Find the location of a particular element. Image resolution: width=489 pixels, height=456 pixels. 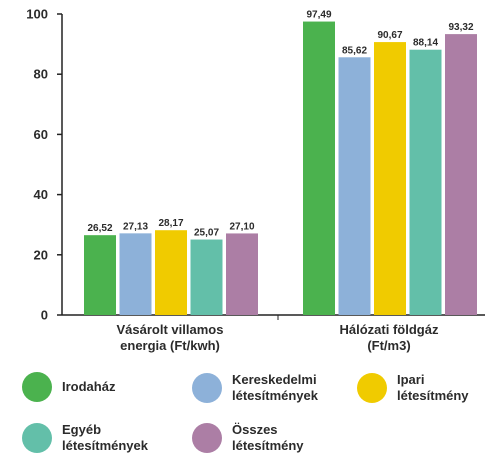

legend-label: Ipari létesítmény is located at coordinates (443, 388).